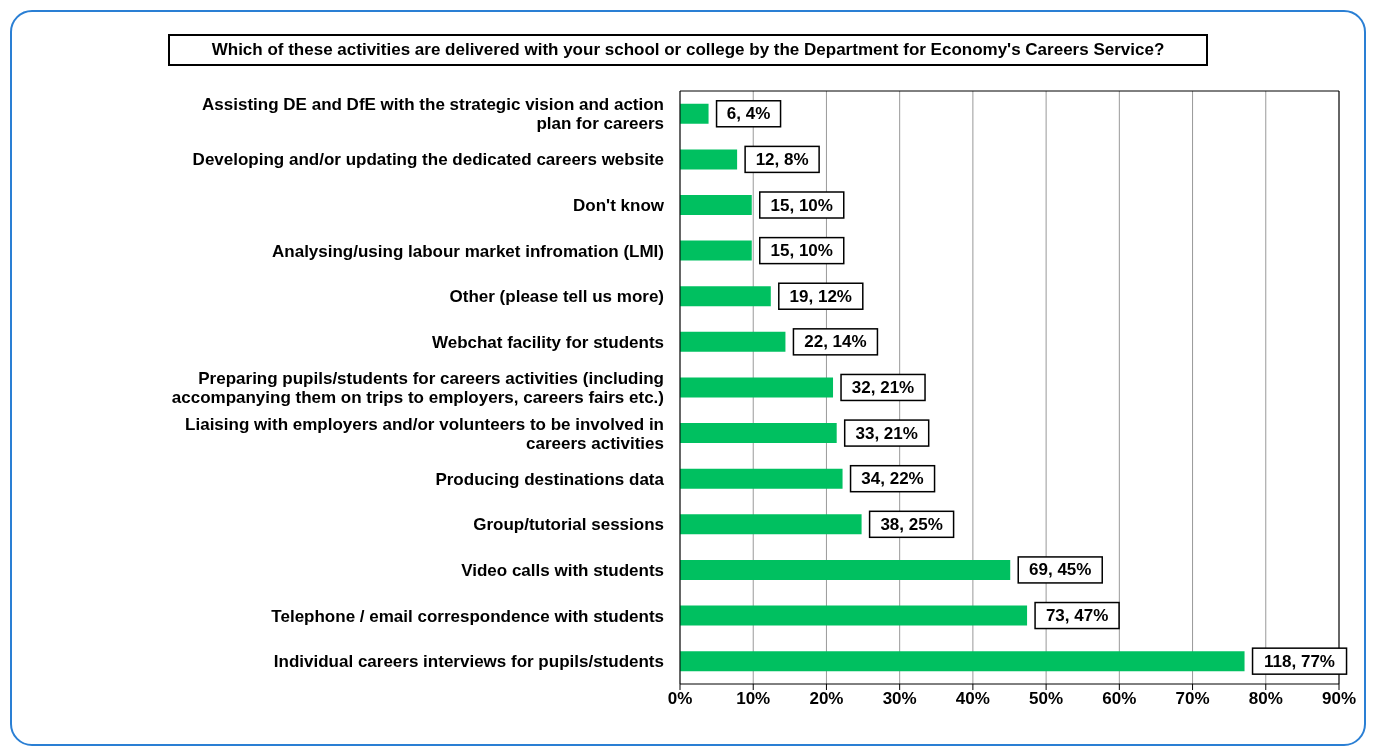 This screenshot has width=1378, height=754. What do you see at coordinates (1192, 699) in the screenshot?
I see `x-tick-label: 70%` at bounding box center [1192, 699].